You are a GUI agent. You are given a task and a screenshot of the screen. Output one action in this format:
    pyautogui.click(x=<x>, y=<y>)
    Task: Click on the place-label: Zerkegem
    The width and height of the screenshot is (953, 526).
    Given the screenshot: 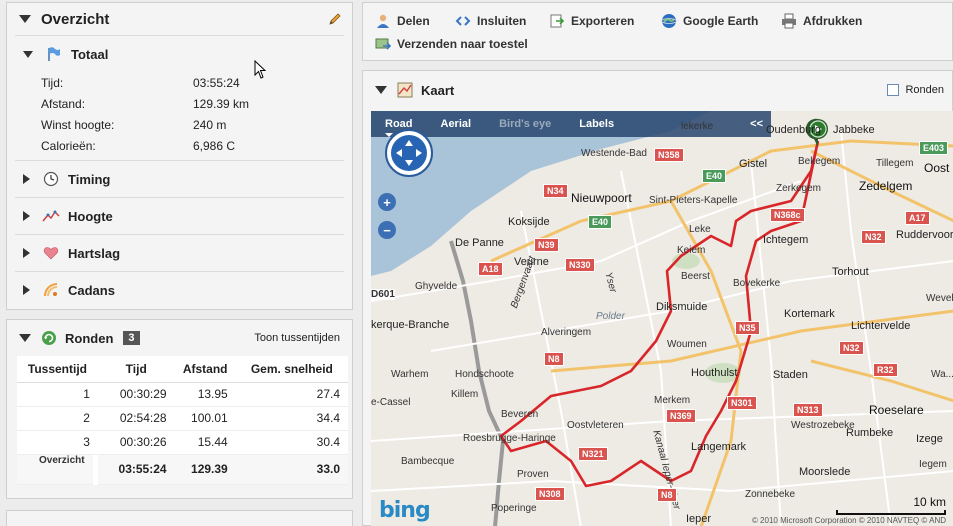 What is the action you would take?
    pyautogui.click(x=799, y=188)
    